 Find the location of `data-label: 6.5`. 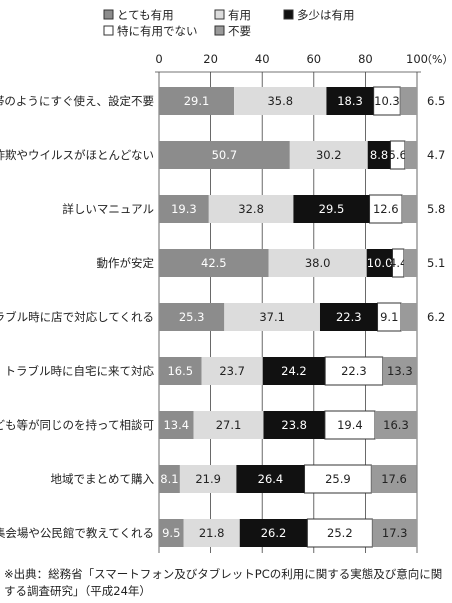

data-label: 6.5 is located at coordinates (436, 101).